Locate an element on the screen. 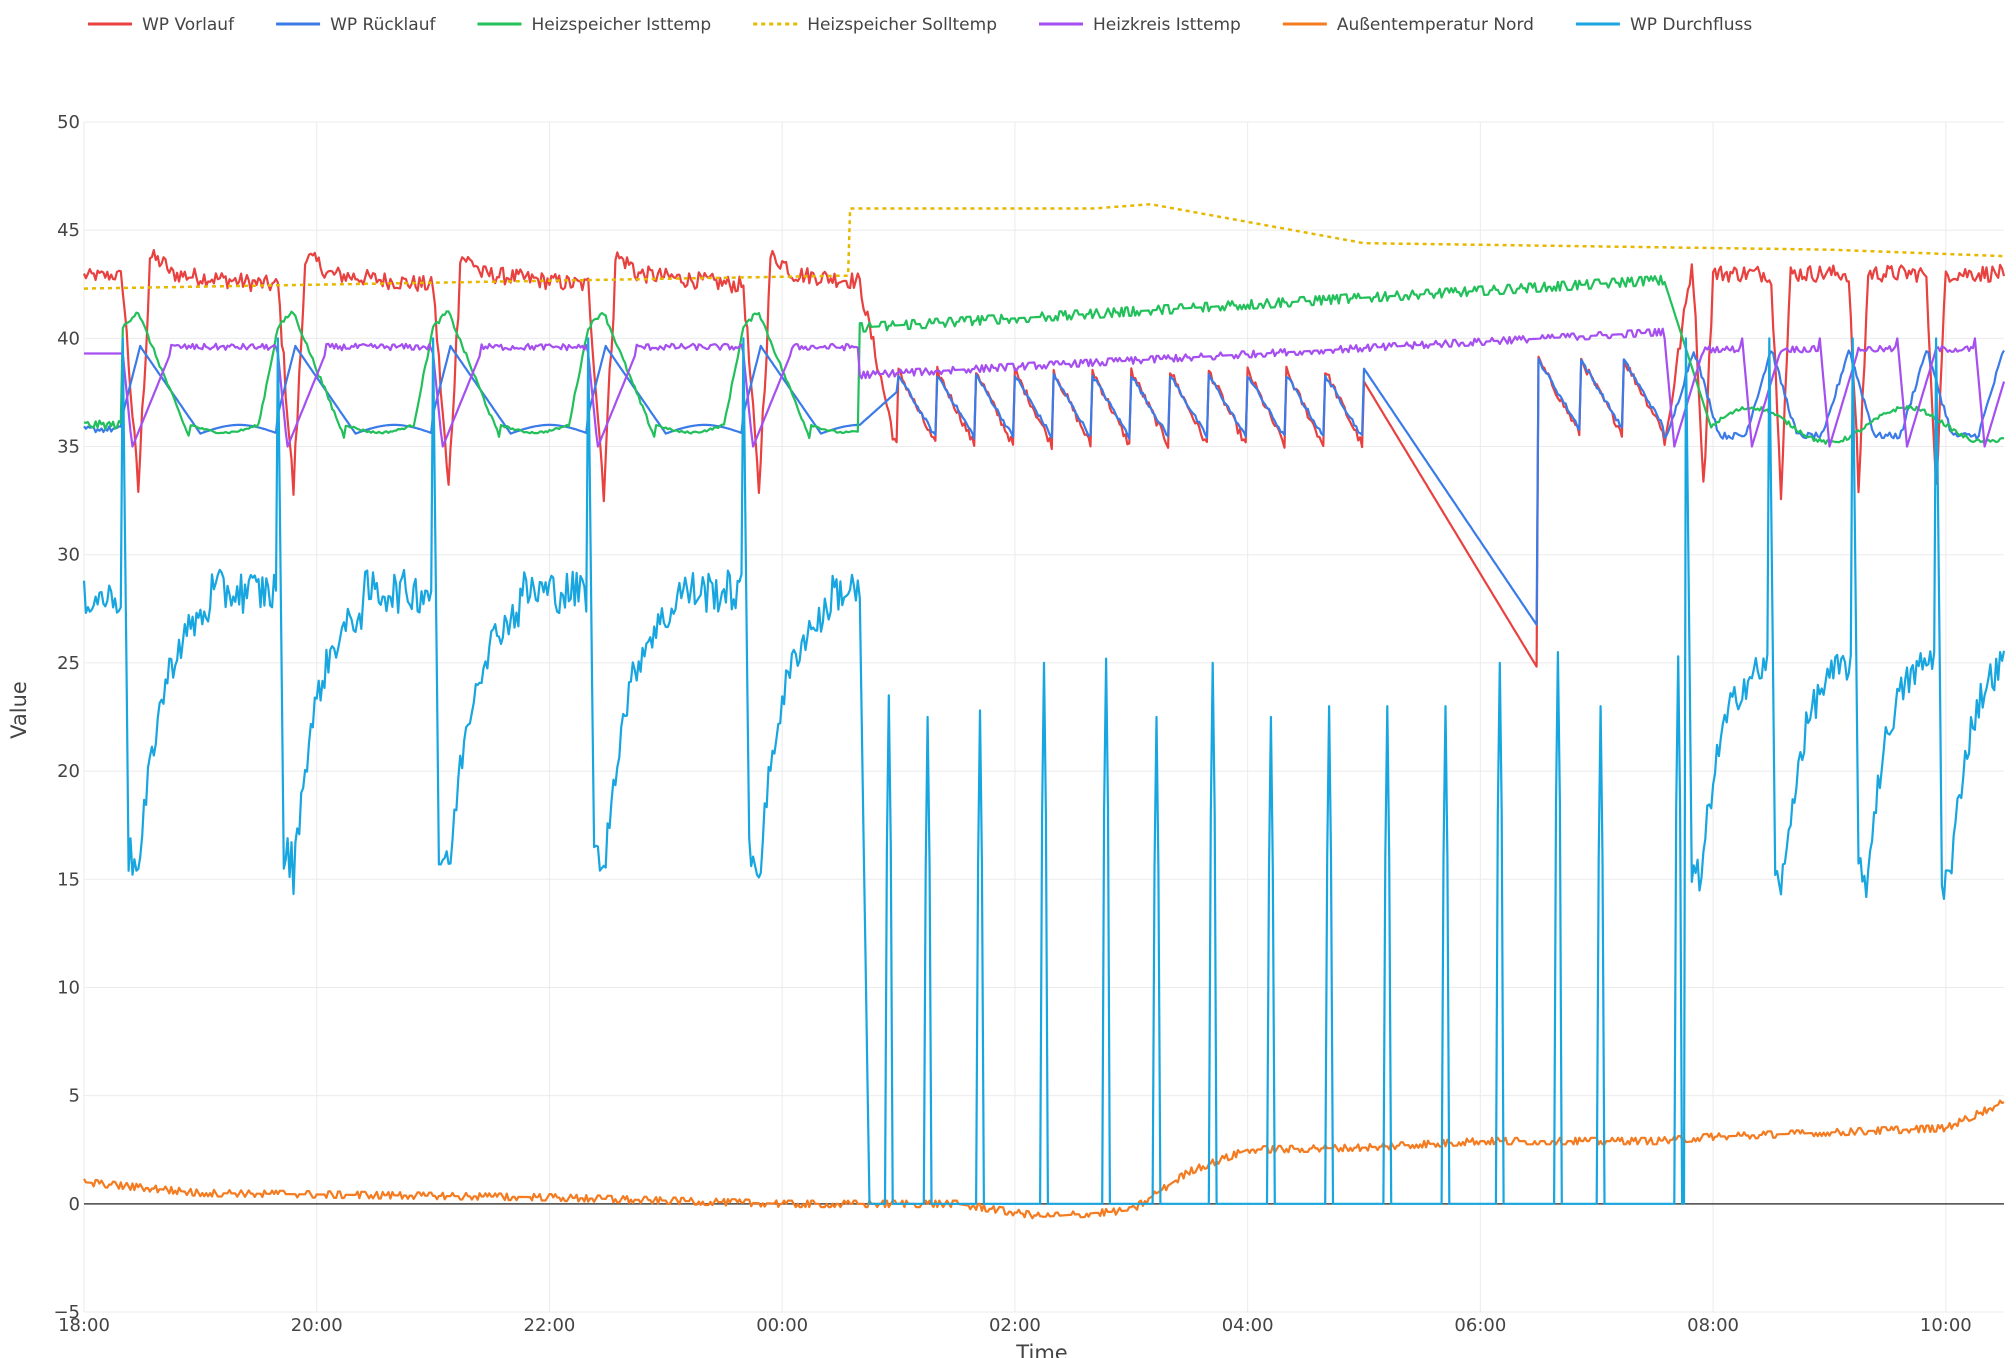  legend-item: Heizkreis Isttemp is located at coordinates (1140, 25).